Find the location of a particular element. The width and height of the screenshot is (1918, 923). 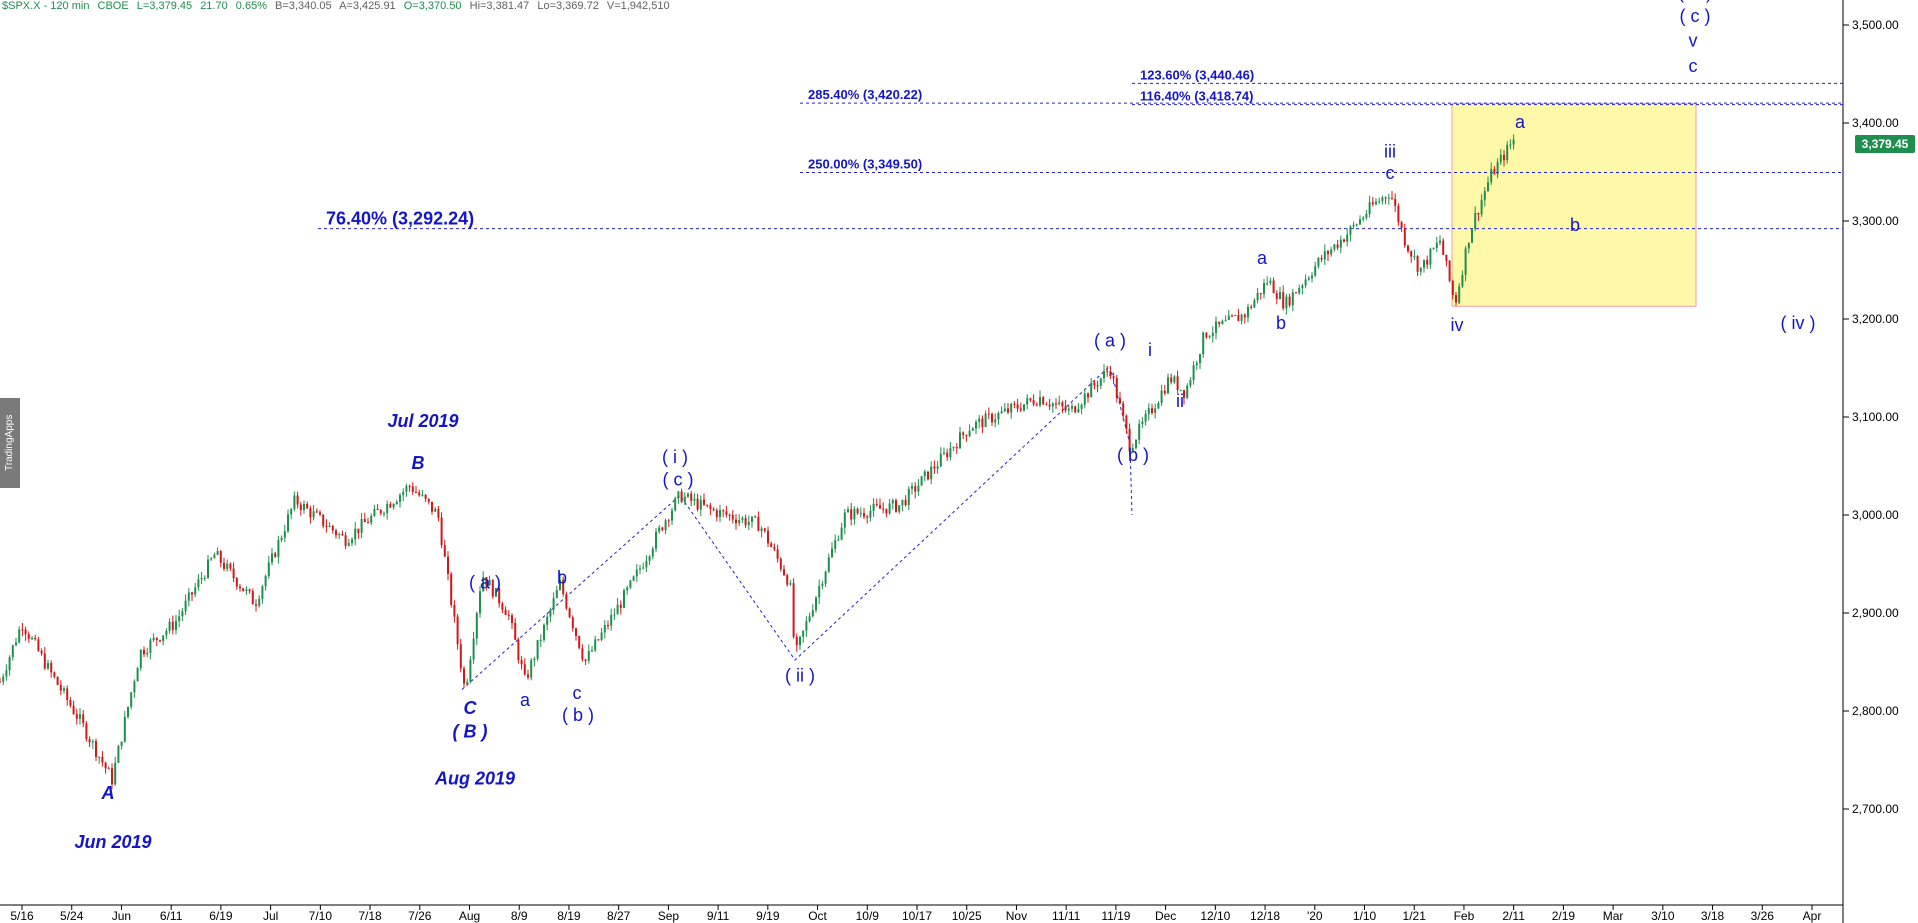

x-tick-label: 7/10 is located at coordinates (321, 916).